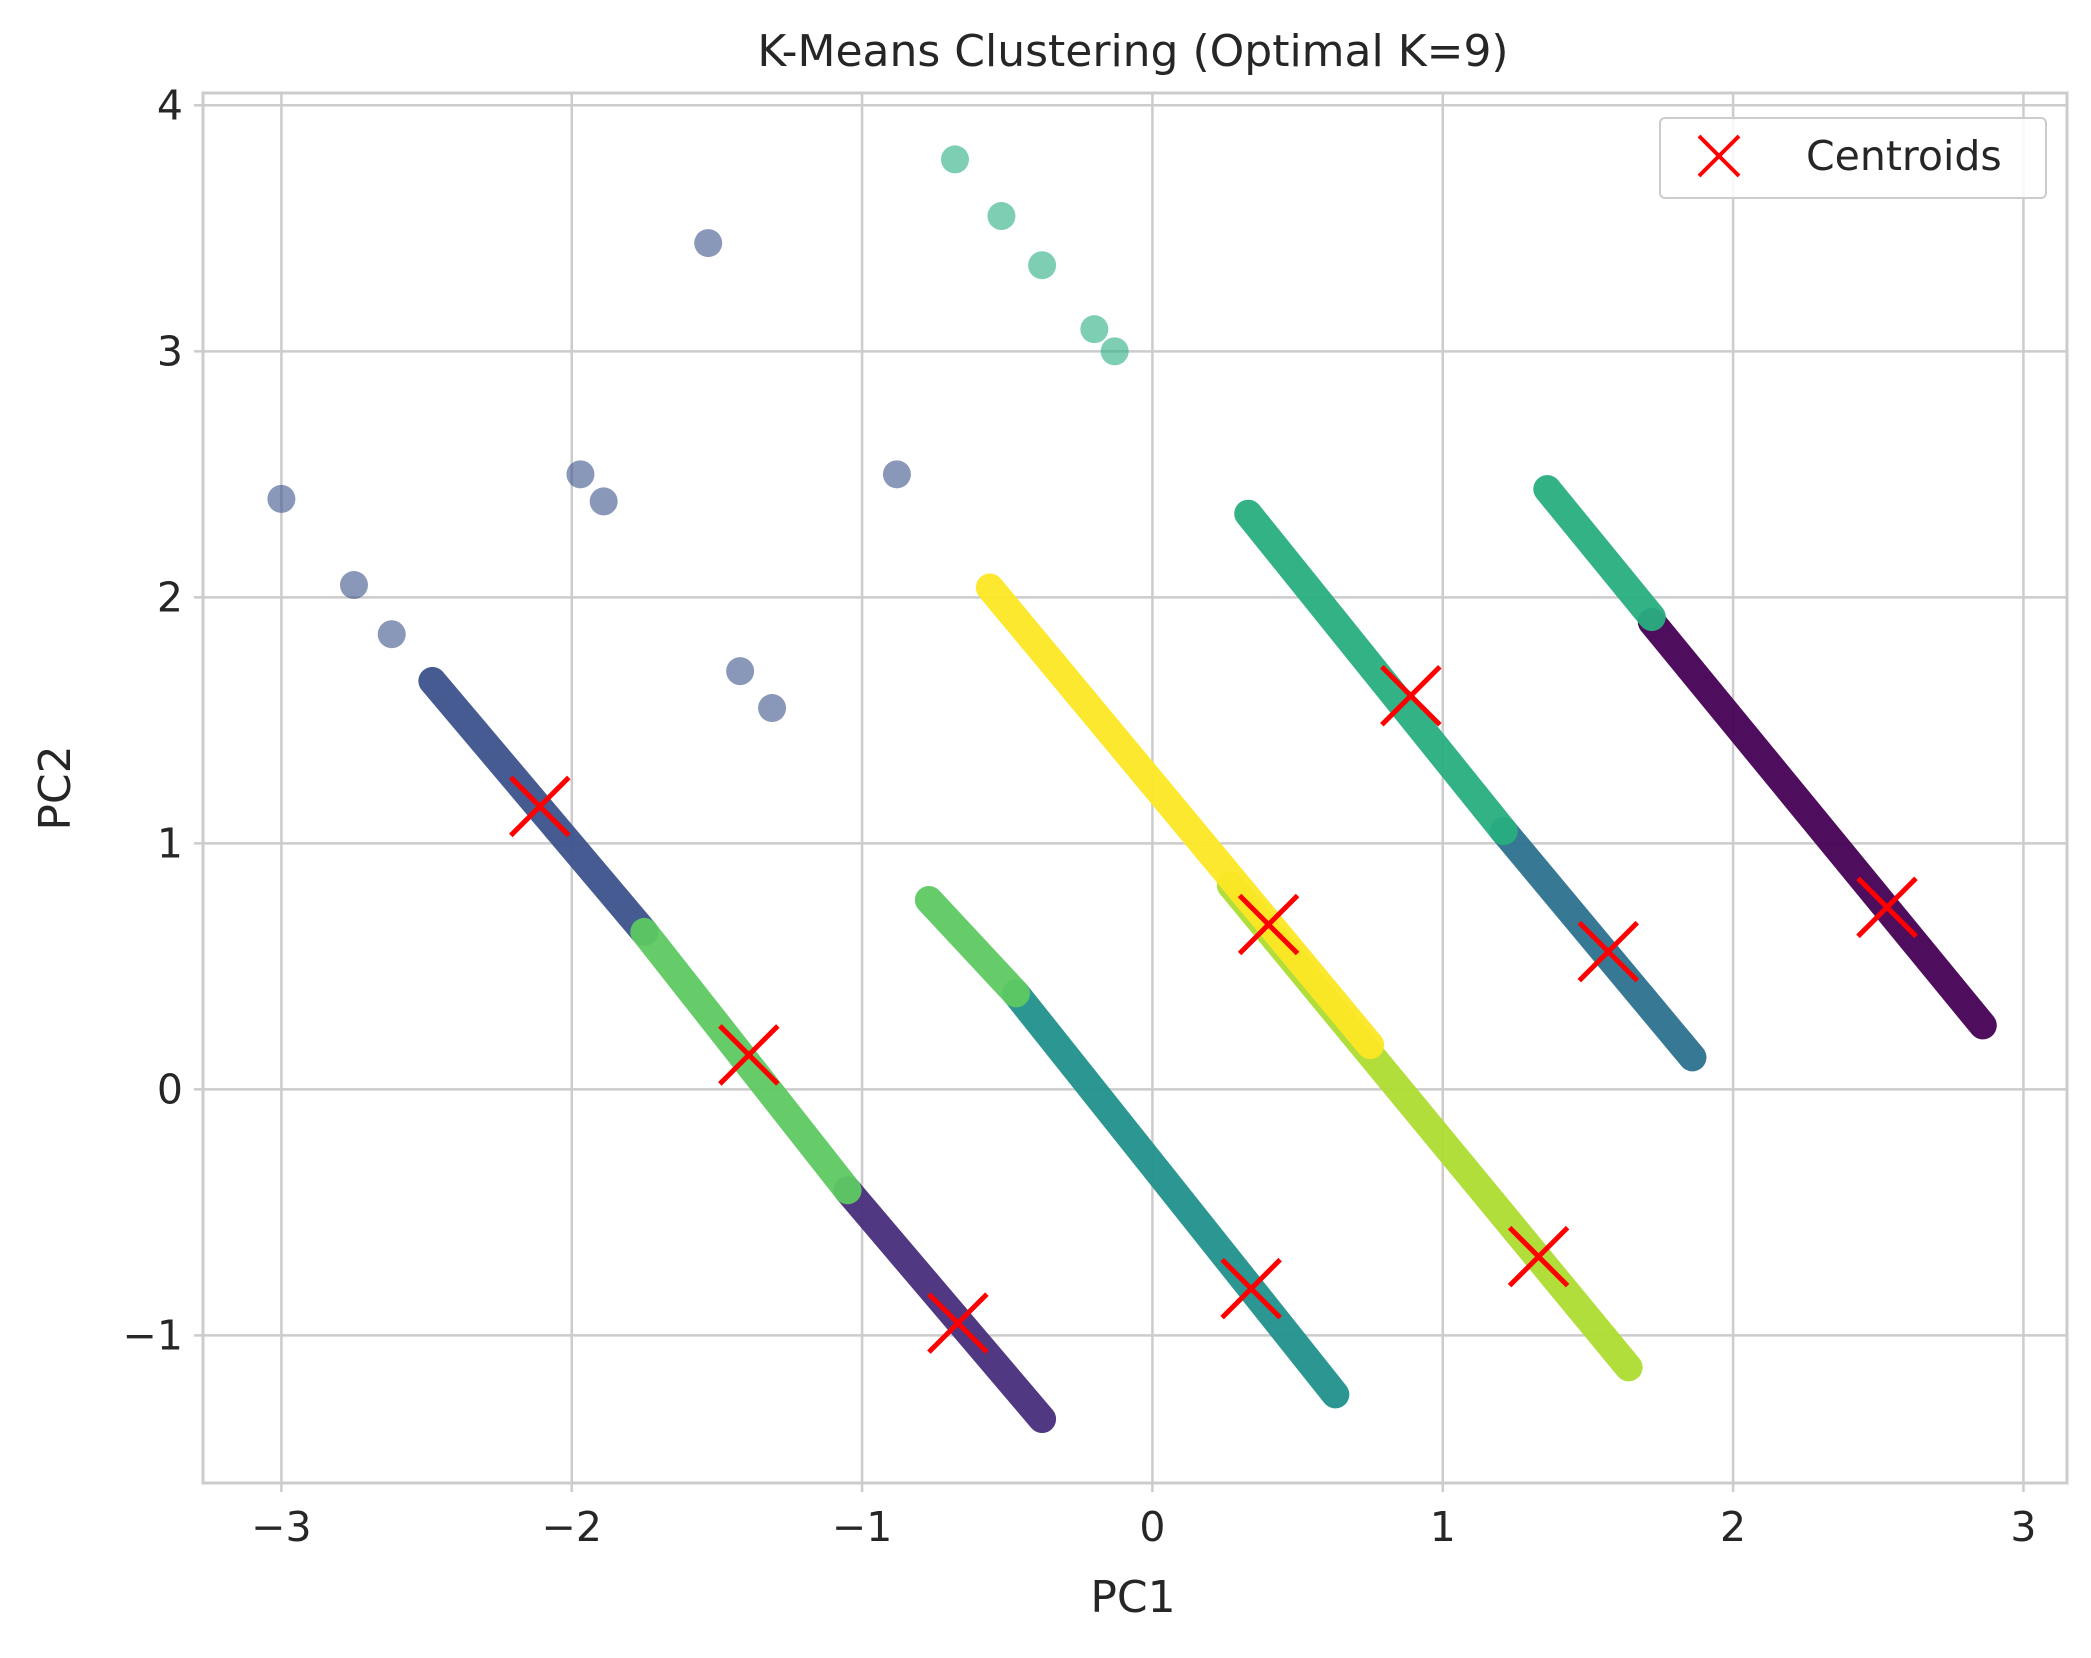  Describe the element at coordinates (1152, 1527) in the screenshot. I see `x-tick-label: 0` at that location.